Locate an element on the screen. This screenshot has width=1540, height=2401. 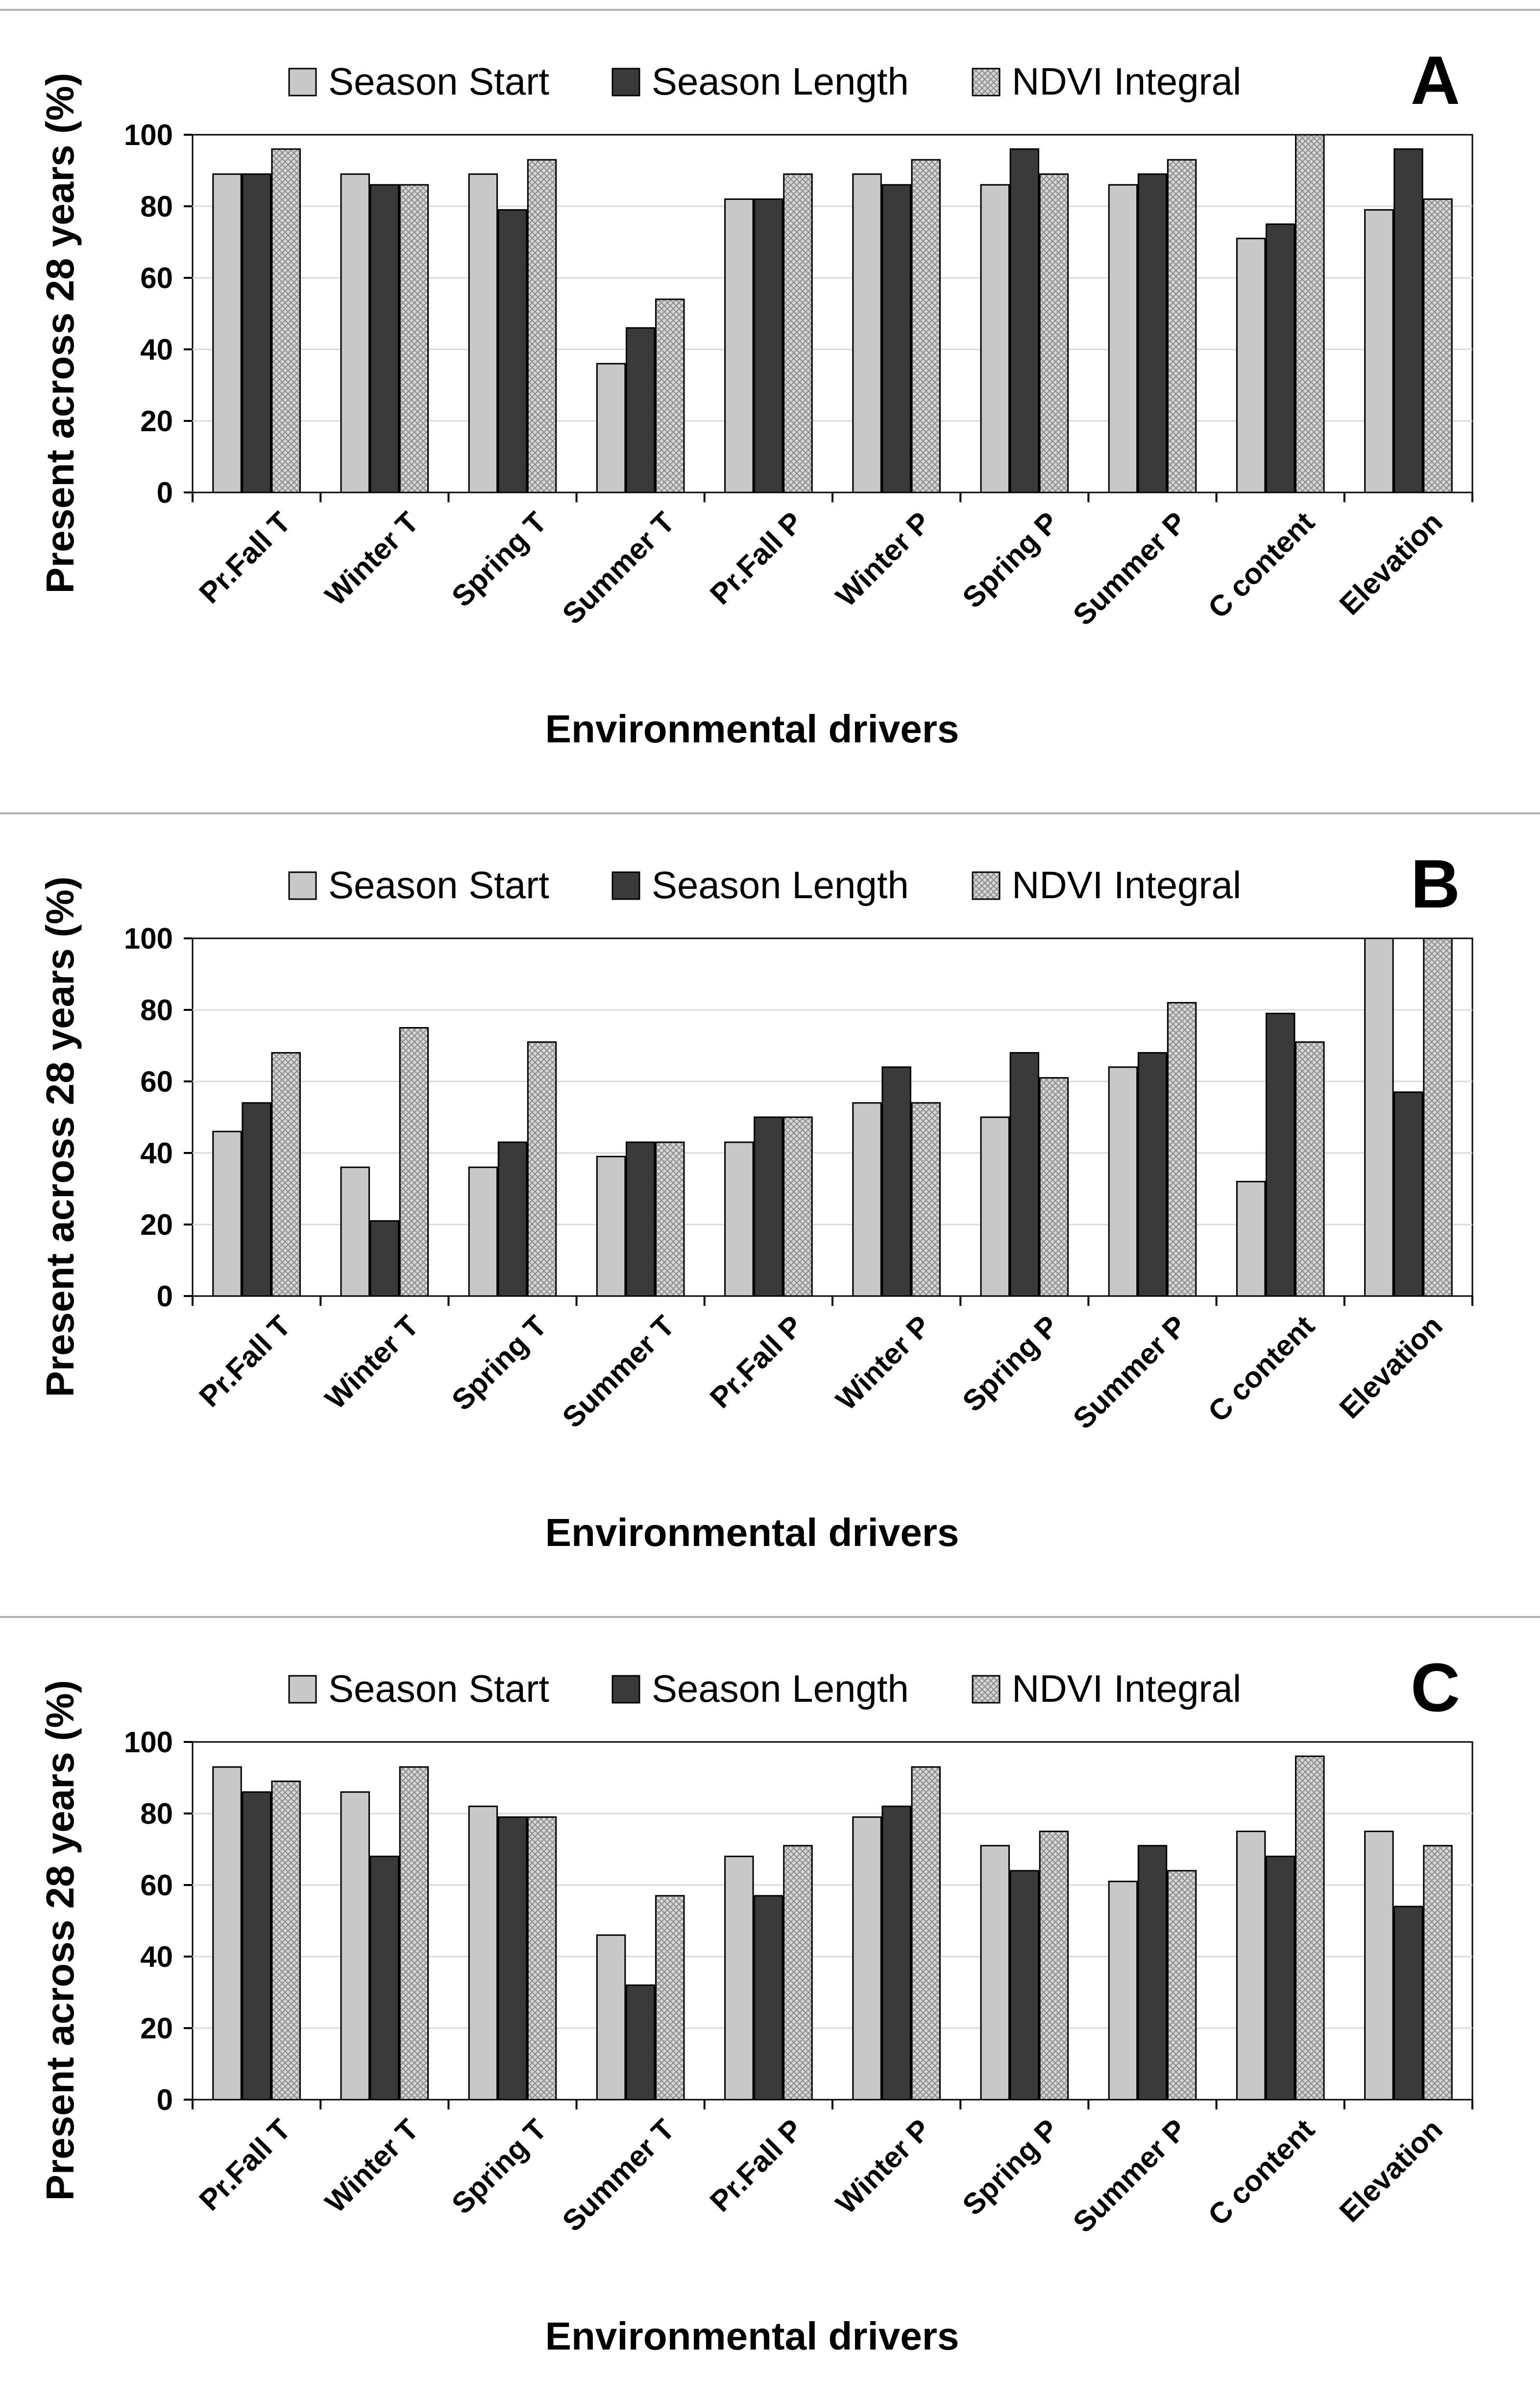
panel-b-legend-swatch-season-length is located at coordinates (625, 885).